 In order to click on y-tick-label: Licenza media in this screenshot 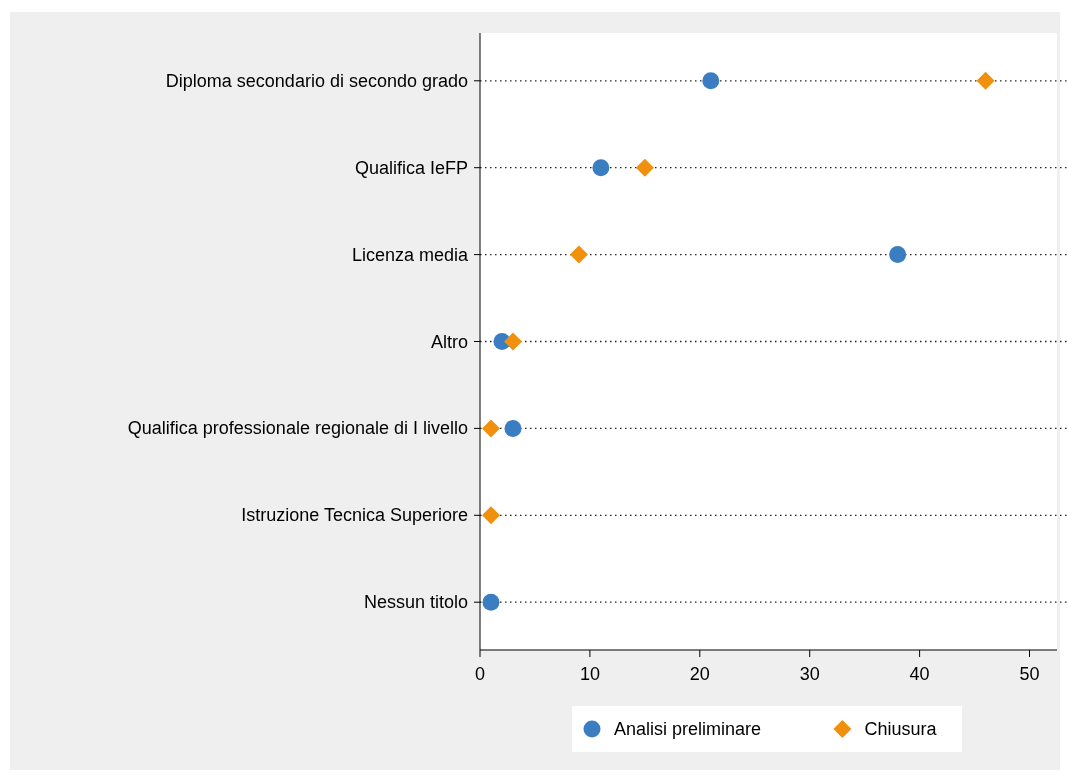, I will do `click(410, 254)`.